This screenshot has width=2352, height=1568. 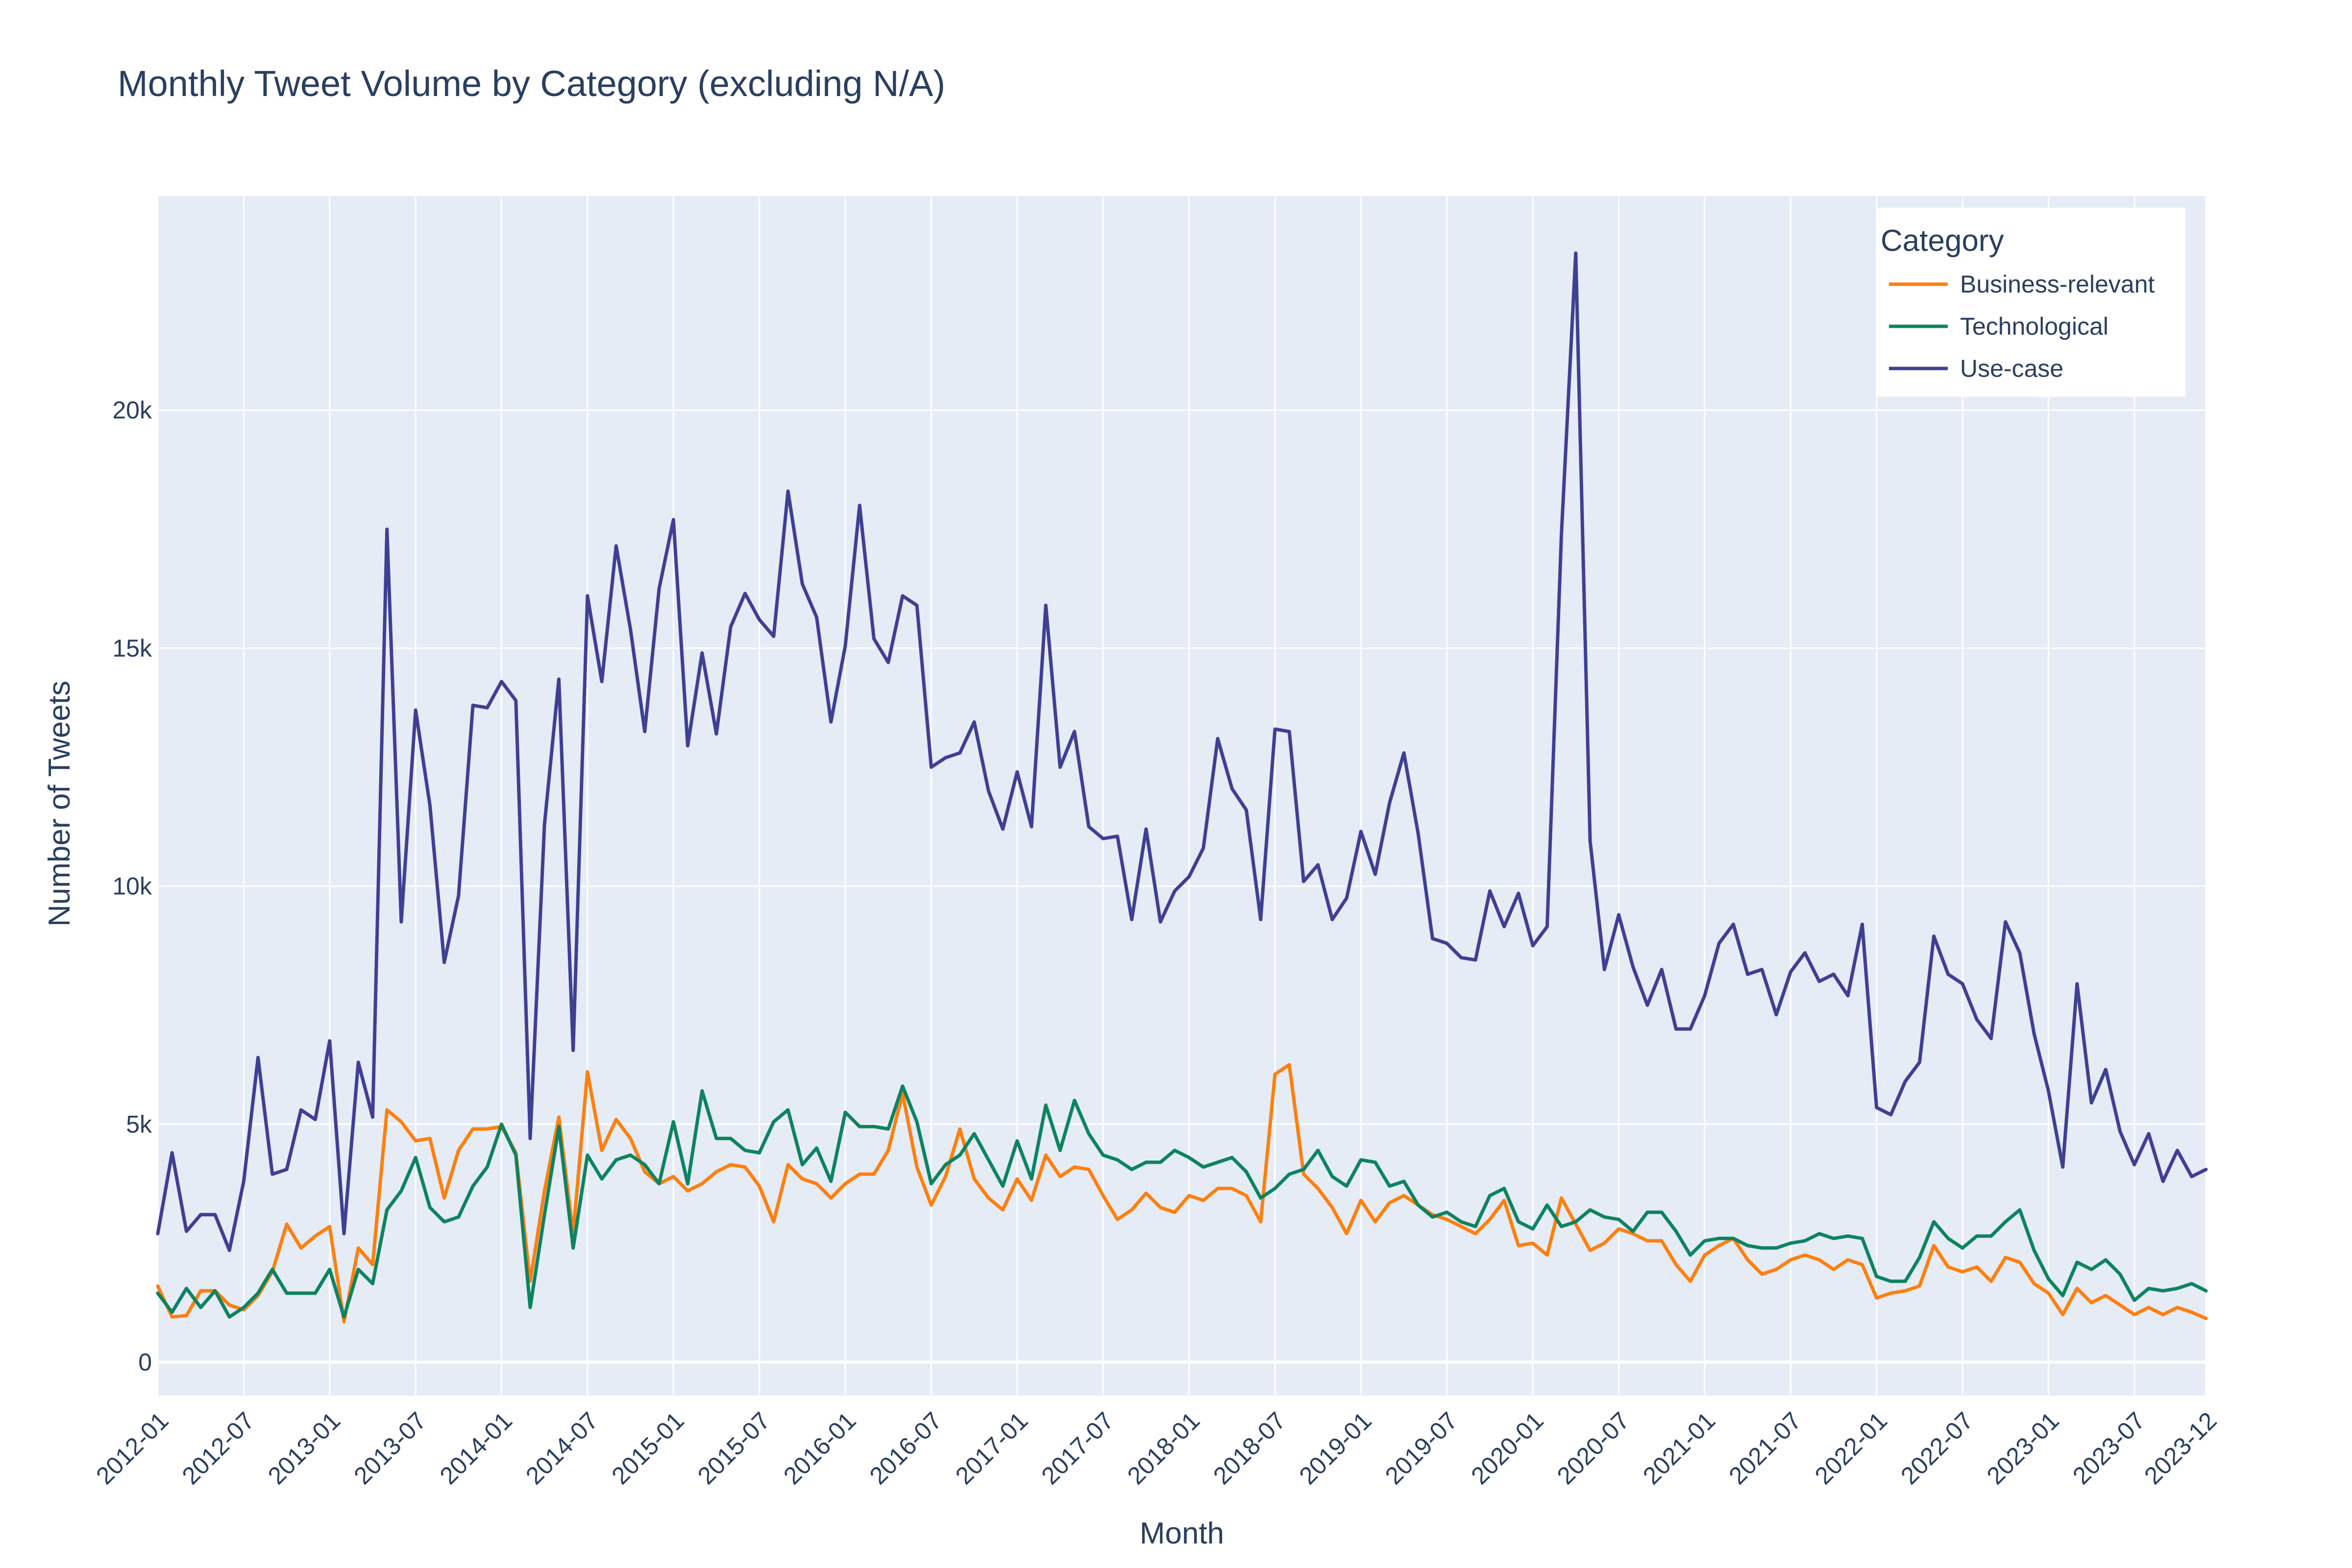 What do you see at coordinates (132, 648) in the screenshot?
I see `y-tick-label: 15k` at bounding box center [132, 648].